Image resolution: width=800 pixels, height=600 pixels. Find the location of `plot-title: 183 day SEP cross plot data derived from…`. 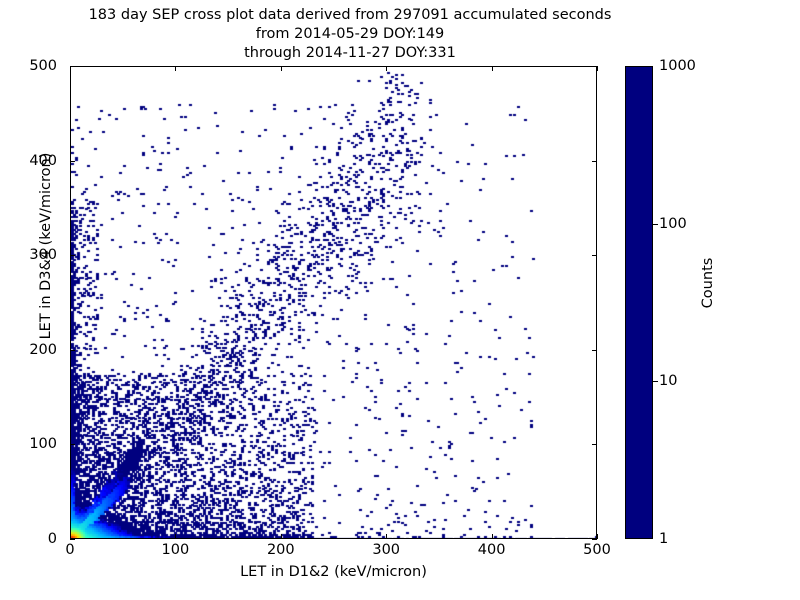

plot-title: 183 day SEP cross plot data derived from… is located at coordinates (350, 34).